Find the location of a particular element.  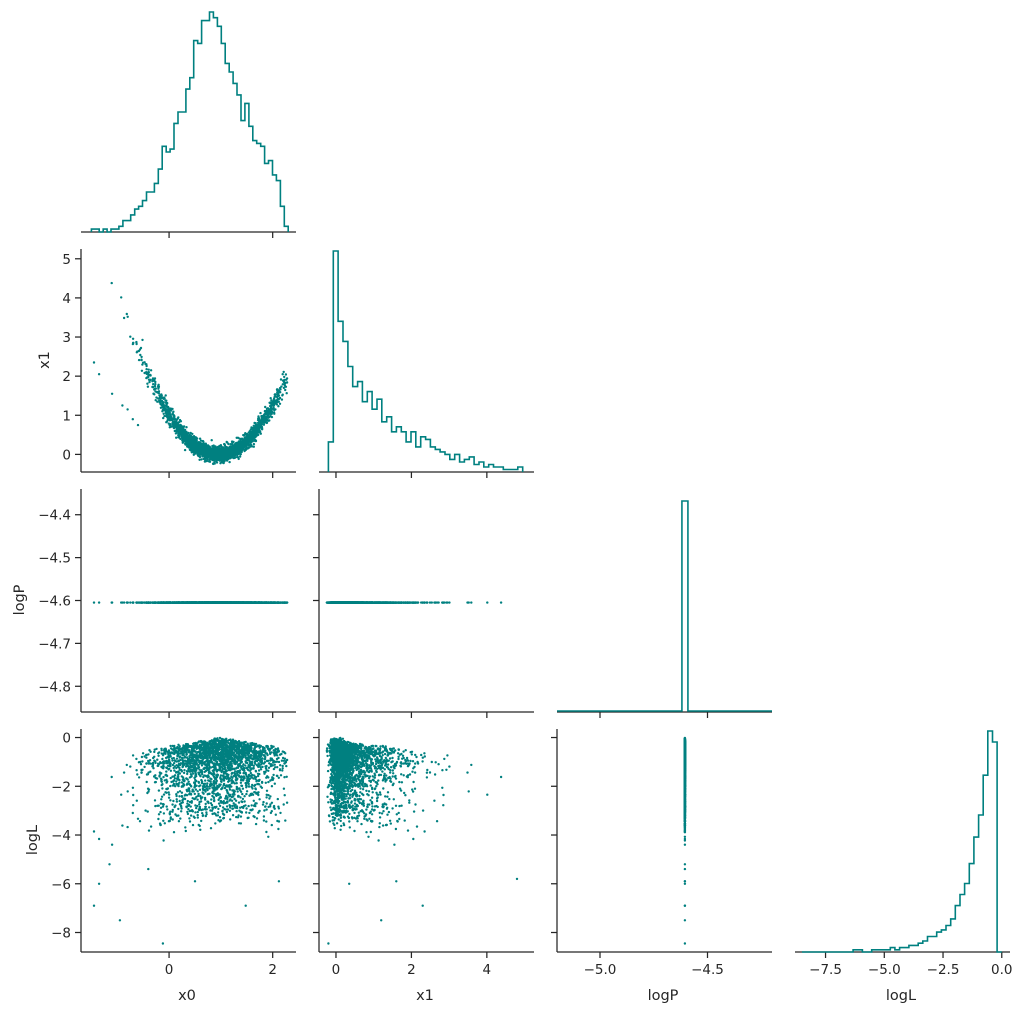

scatter-logP-x0-ytick-label: −4.7 is located at coordinates (54, 644).